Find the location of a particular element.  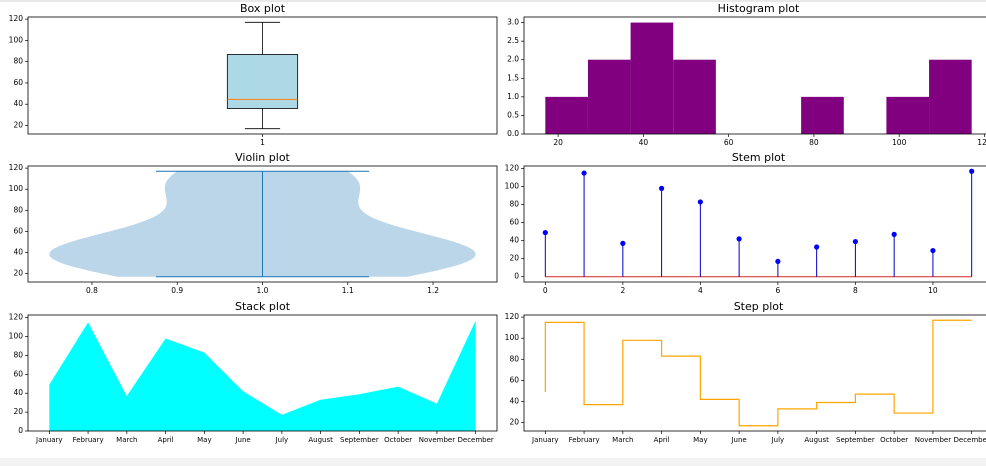

x-tick-label: December is located at coordinates (970, 440).